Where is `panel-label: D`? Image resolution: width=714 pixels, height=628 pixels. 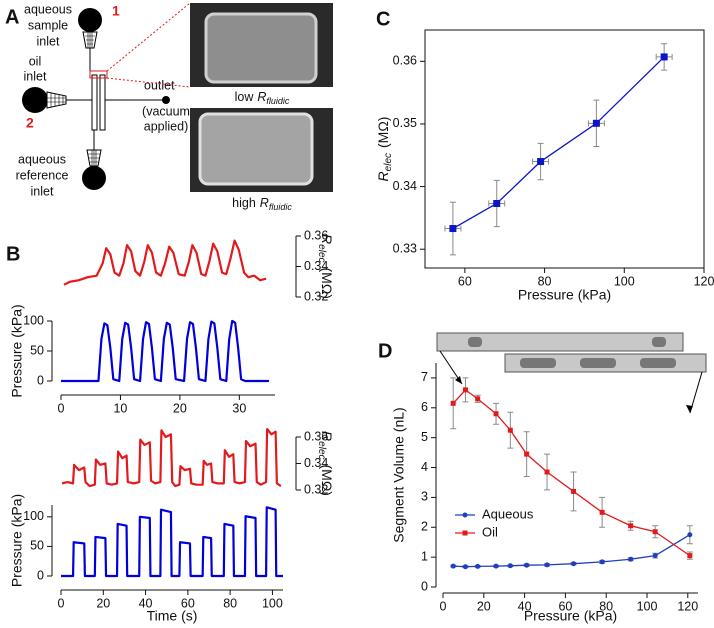
panel-label: D is located at coordinates (385, 351).